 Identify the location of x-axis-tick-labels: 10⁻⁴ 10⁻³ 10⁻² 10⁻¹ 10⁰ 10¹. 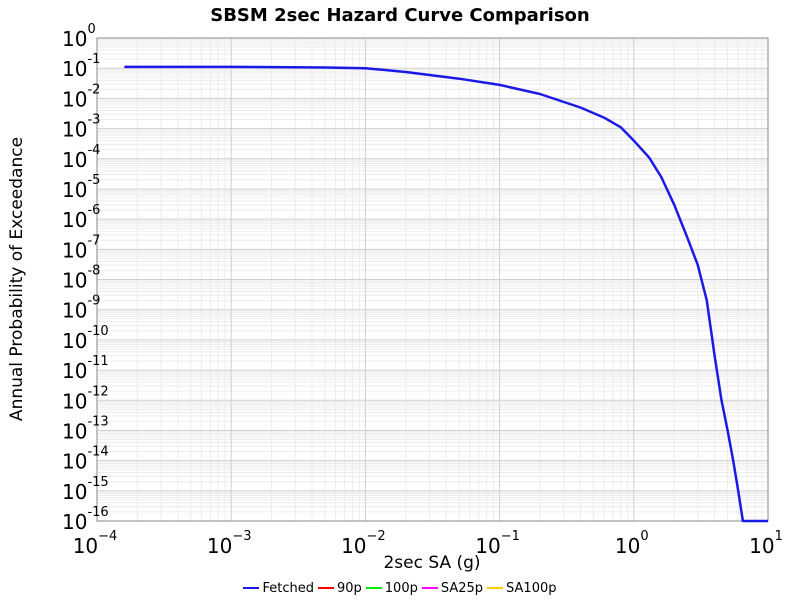
(428, 543).